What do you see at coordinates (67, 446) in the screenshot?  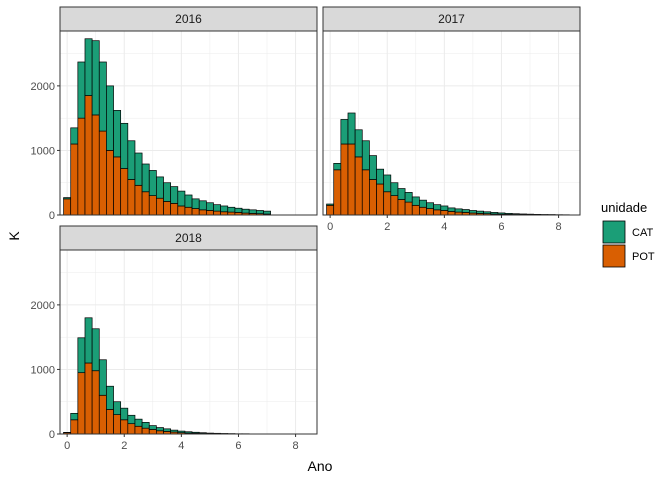 I see `x-tick-label: 0` at bounding box center [67, 446].